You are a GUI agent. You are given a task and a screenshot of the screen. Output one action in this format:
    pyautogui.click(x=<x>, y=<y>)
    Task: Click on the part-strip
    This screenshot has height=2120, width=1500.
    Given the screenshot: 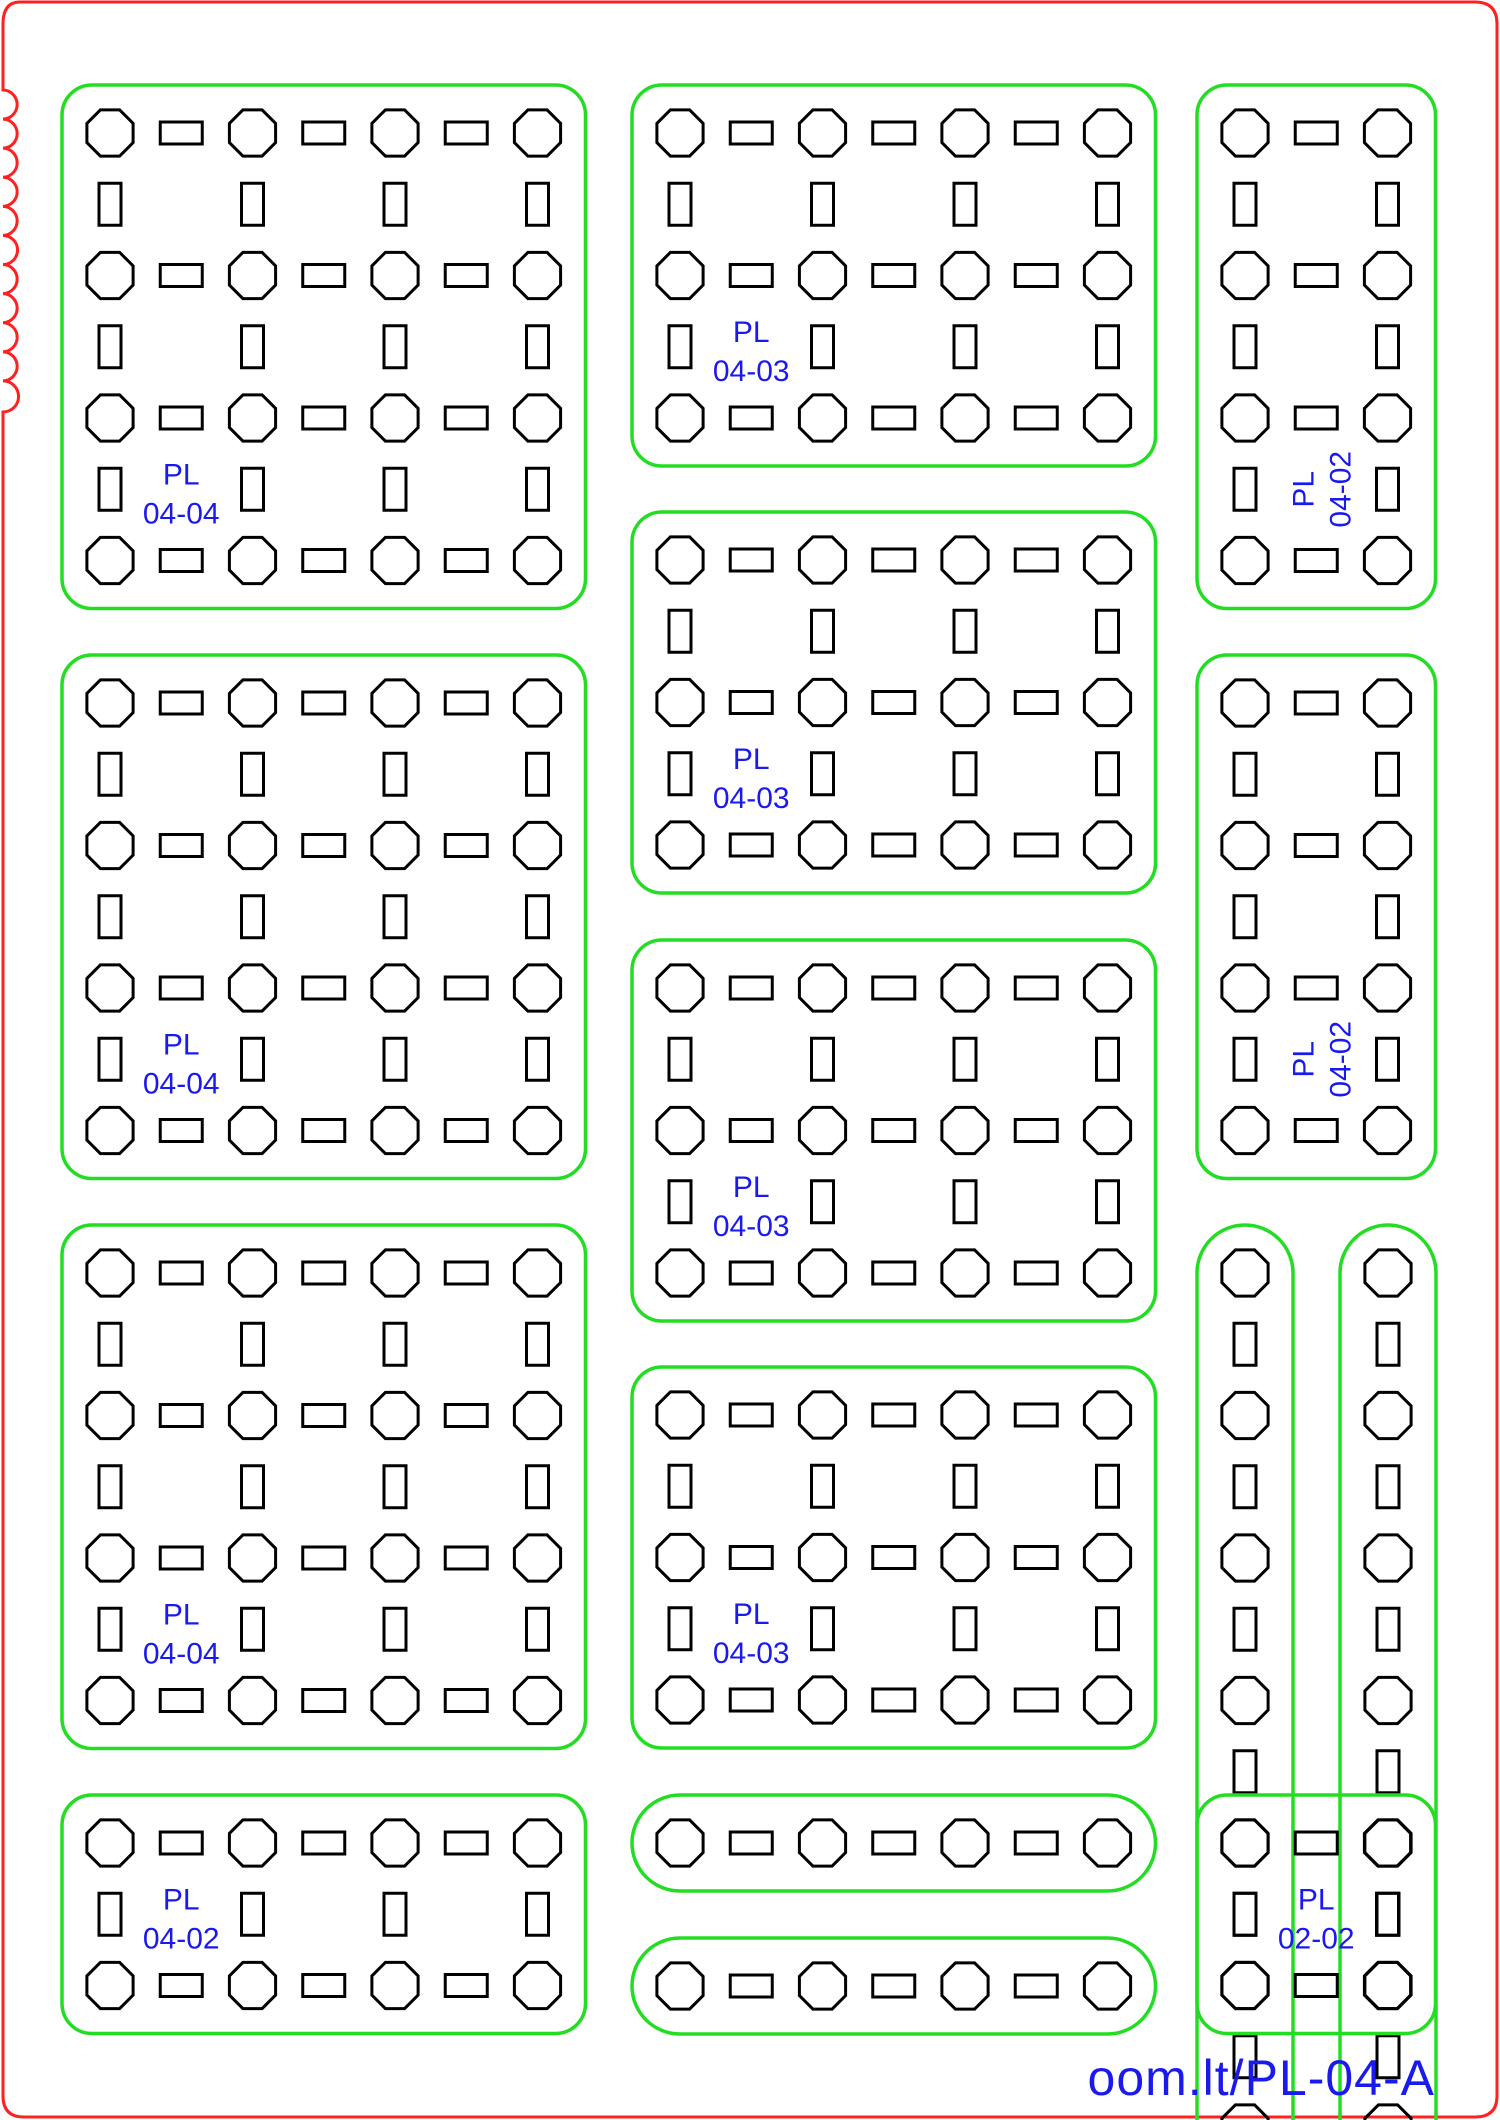 What is the action you would take?
    pyautogui.click(x=894, y=1986)
    